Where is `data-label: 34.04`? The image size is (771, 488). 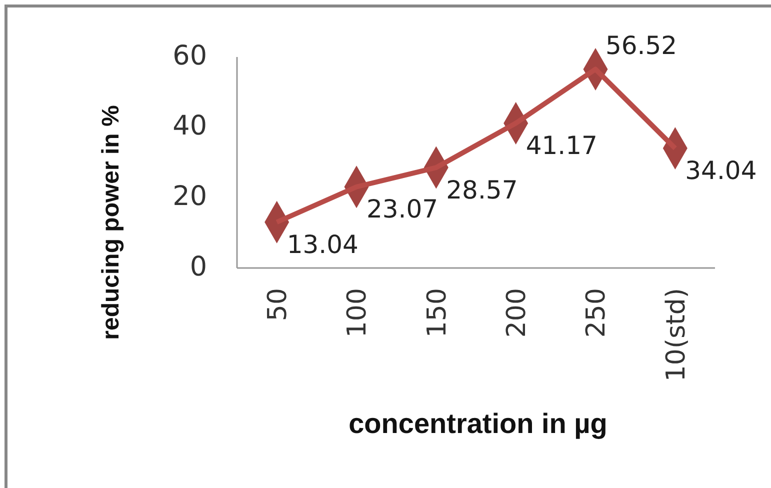
data-label: 34.04 is located at coordinates (721, 171).